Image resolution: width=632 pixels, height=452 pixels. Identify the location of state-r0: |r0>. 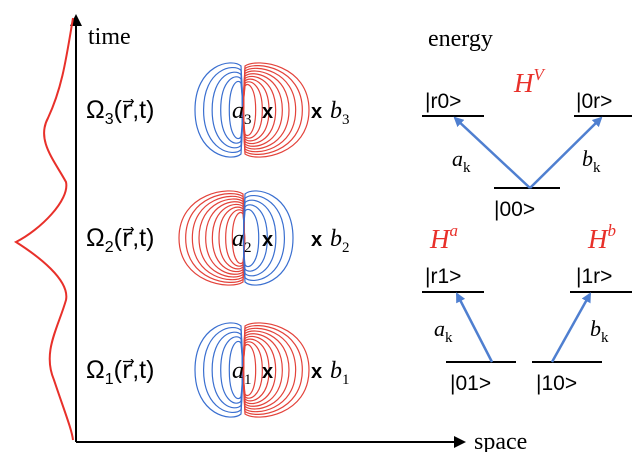
(443, 101).